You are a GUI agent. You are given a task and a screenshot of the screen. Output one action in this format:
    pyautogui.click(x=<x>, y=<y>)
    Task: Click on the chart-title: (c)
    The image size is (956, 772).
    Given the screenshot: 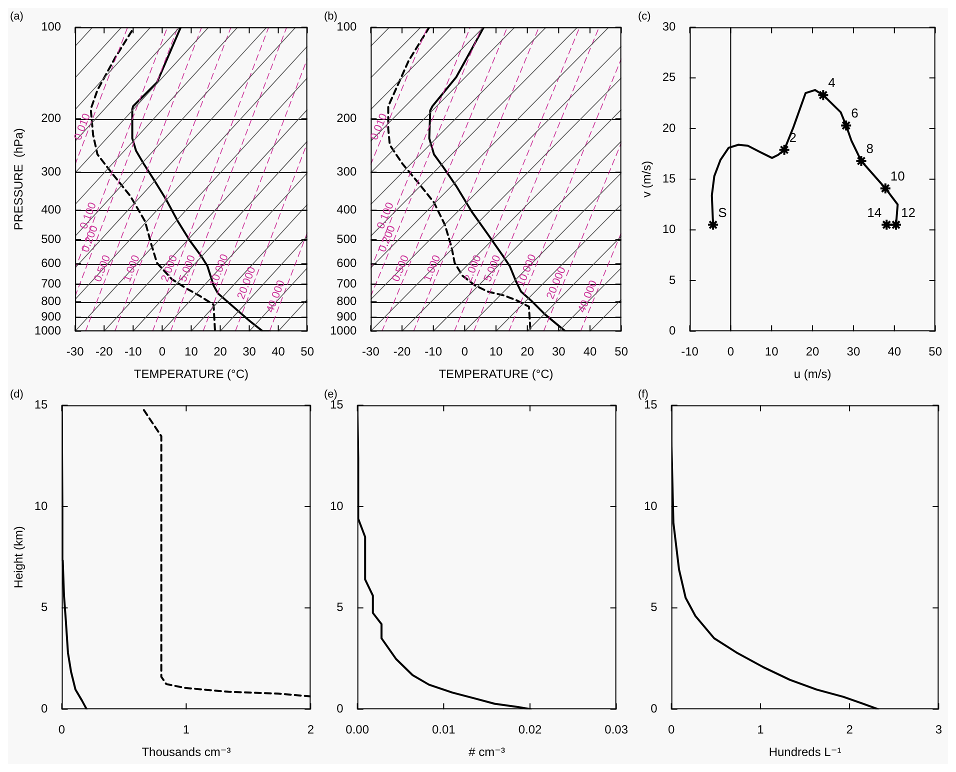 What is the action you would take?
    pyautogui.click(x=644, y=16)
    